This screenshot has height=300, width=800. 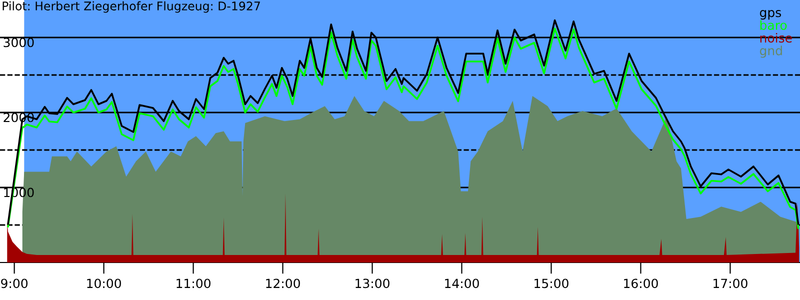 What do you see at coordinates (771, 15) in the screenshot?
I see `text: gps` at bounding box center [771, 15].